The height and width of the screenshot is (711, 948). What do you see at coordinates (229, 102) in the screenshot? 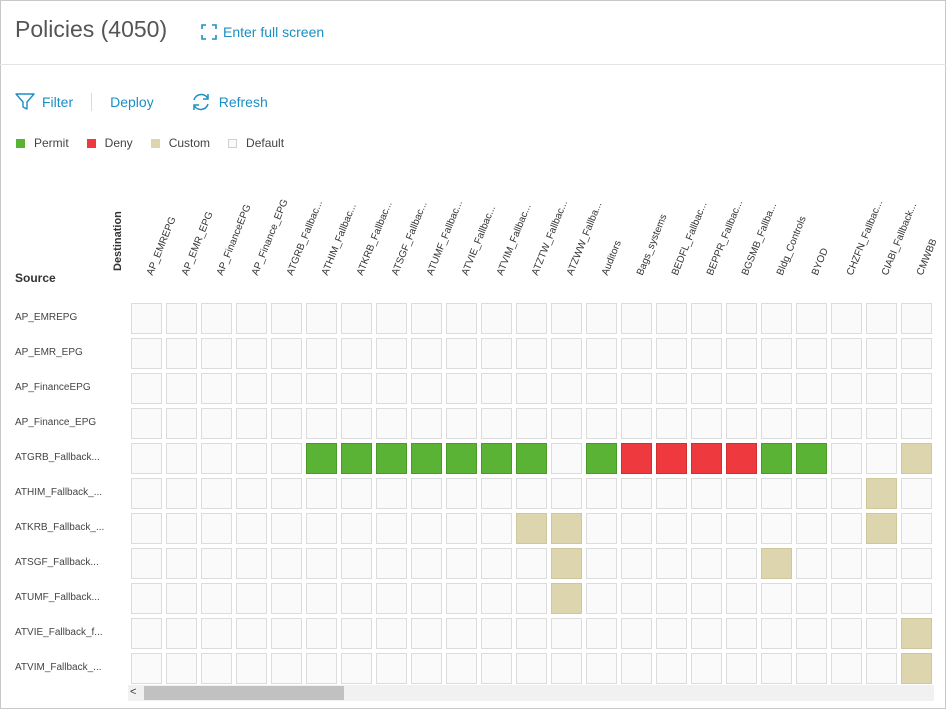
I see `refresh-button: Refresh` at bounding box center [229, 102].